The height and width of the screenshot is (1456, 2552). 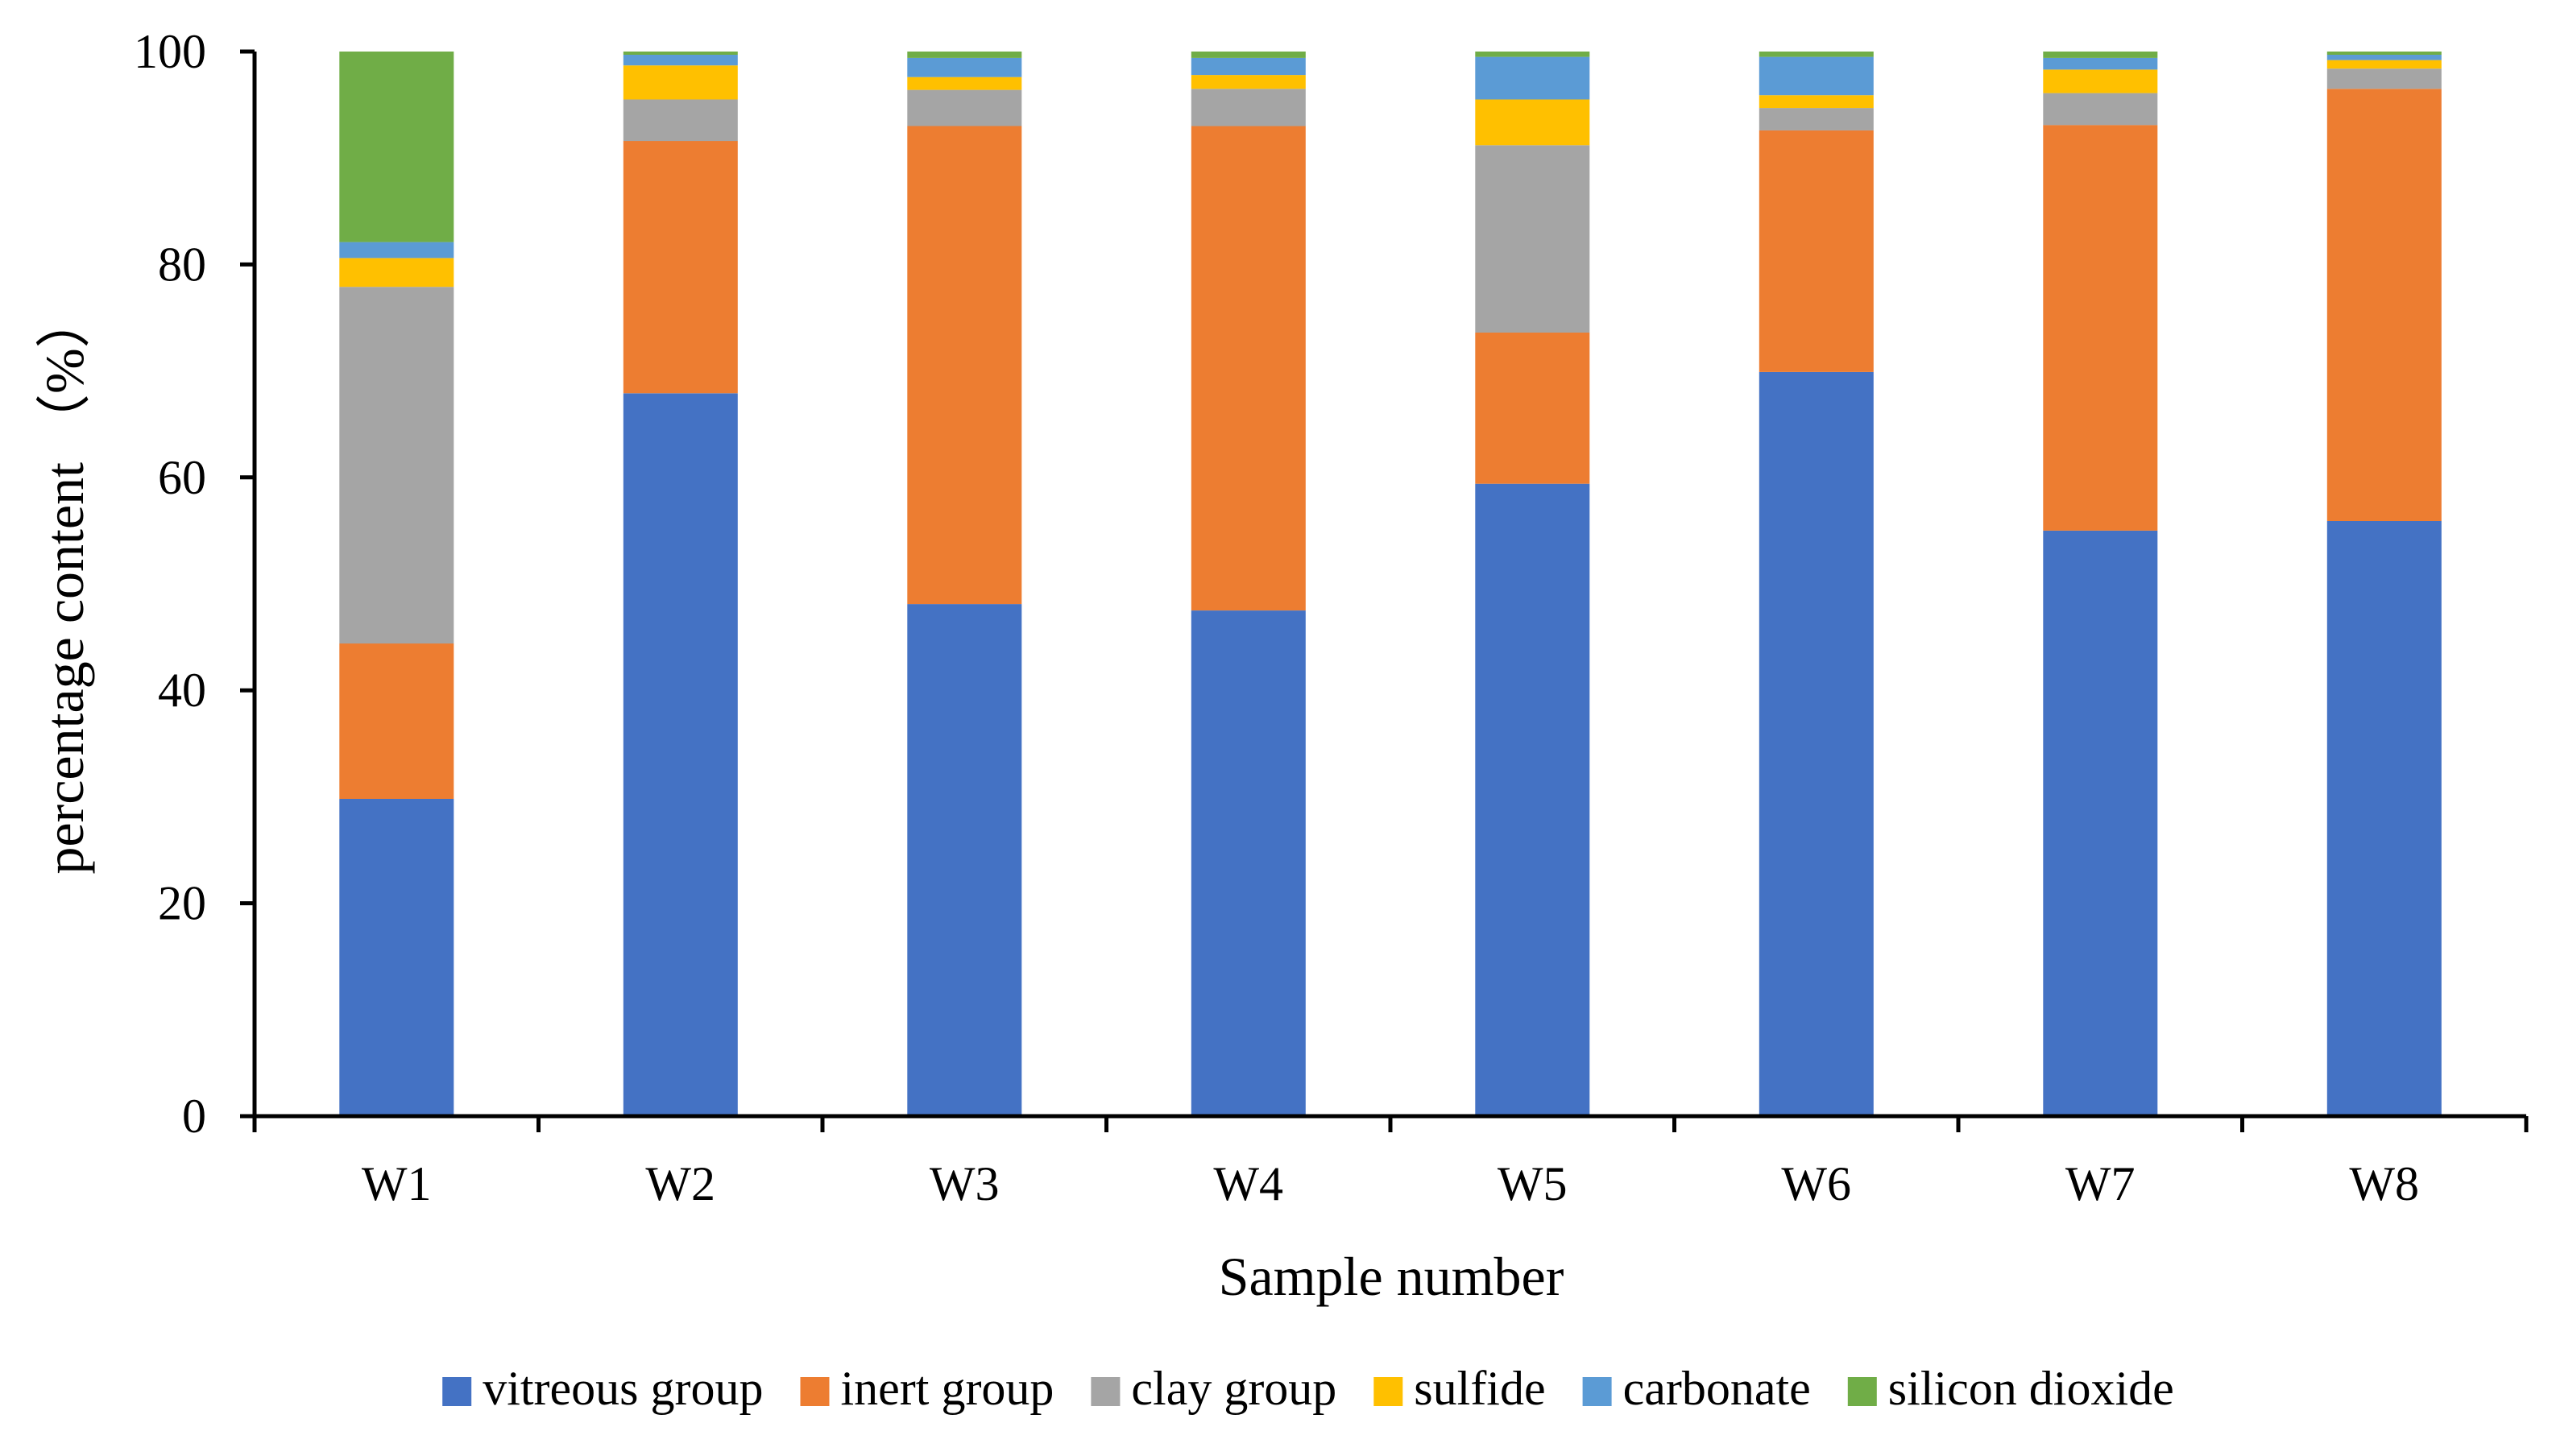 What do you see at coordinates (965, 365) in the screenshot?
I see `bar-w3-inert-group` at bounding box center [965, 365].